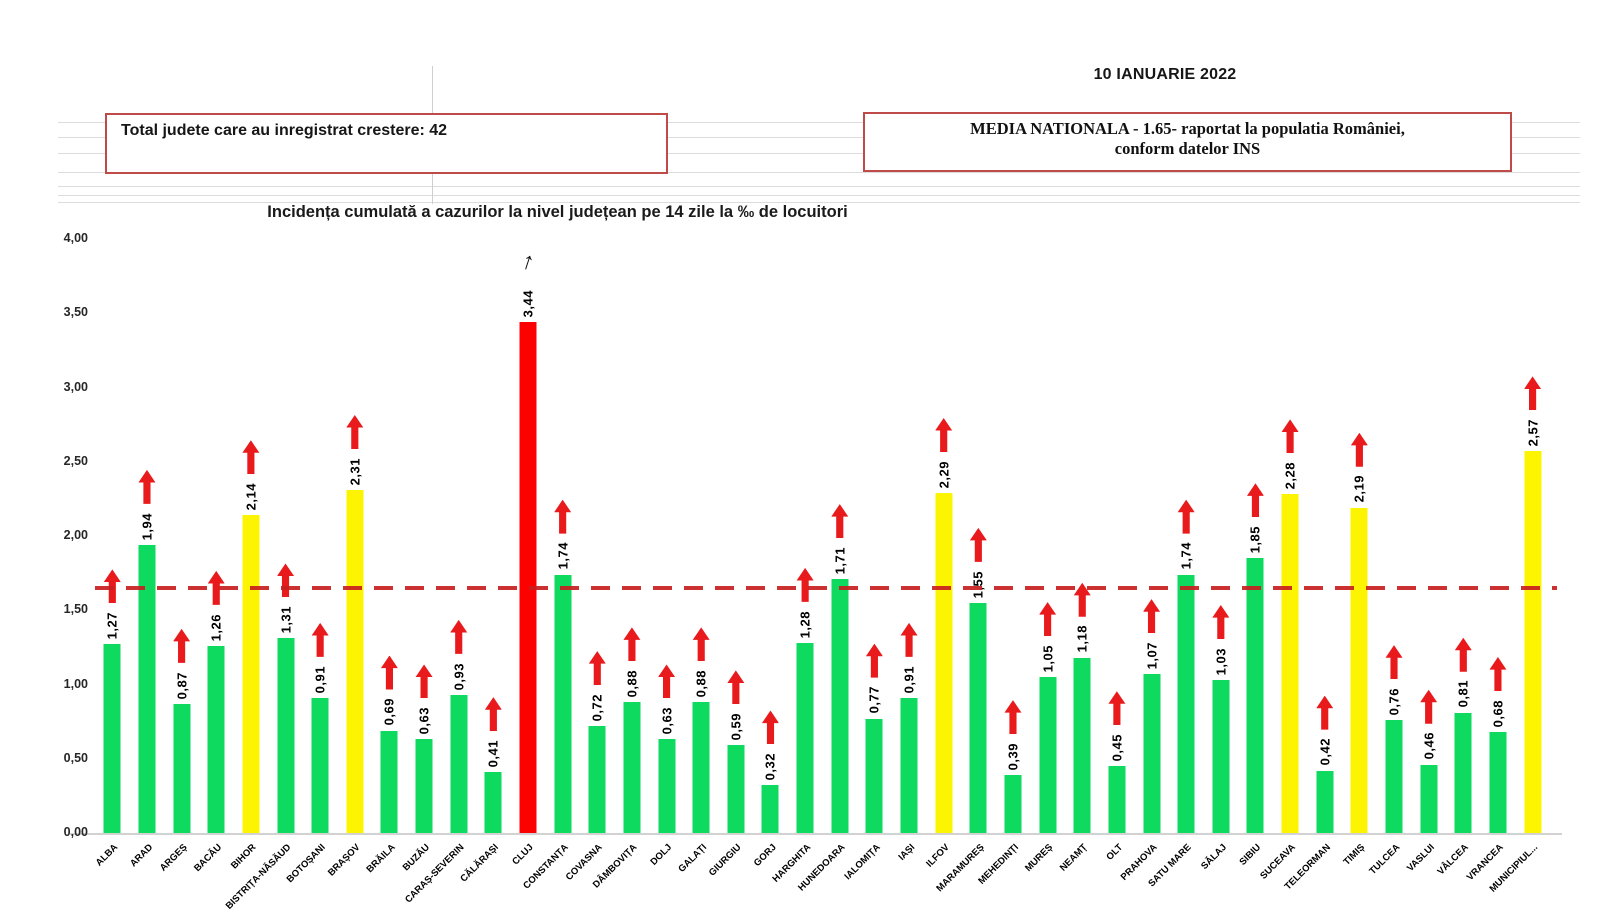  What do you see at coordinates (251, 496) in the screenshot?
I see `bar-value-label: 2,14` at bounding box center [251, 496].